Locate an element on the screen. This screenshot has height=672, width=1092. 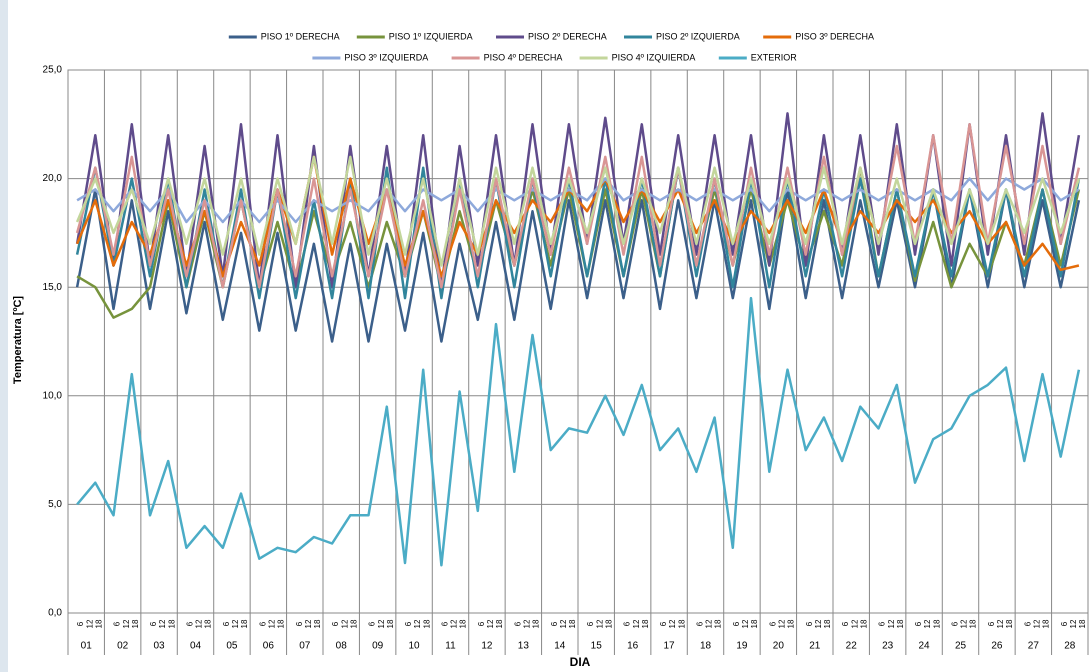
x-tick-label: 27 is located at coordinates (1034, 646).